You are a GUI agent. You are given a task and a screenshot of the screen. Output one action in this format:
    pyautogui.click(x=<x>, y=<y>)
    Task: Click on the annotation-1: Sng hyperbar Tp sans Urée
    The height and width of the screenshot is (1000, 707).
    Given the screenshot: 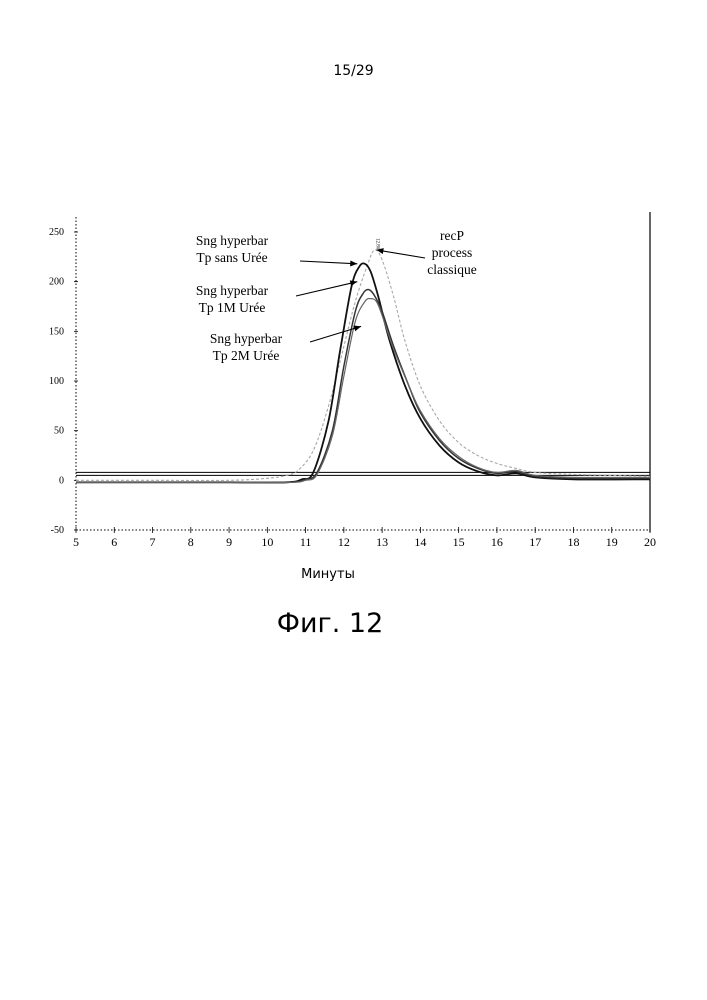 What is the action you would take?
    pyautogui.click(x=276, y=249)
    